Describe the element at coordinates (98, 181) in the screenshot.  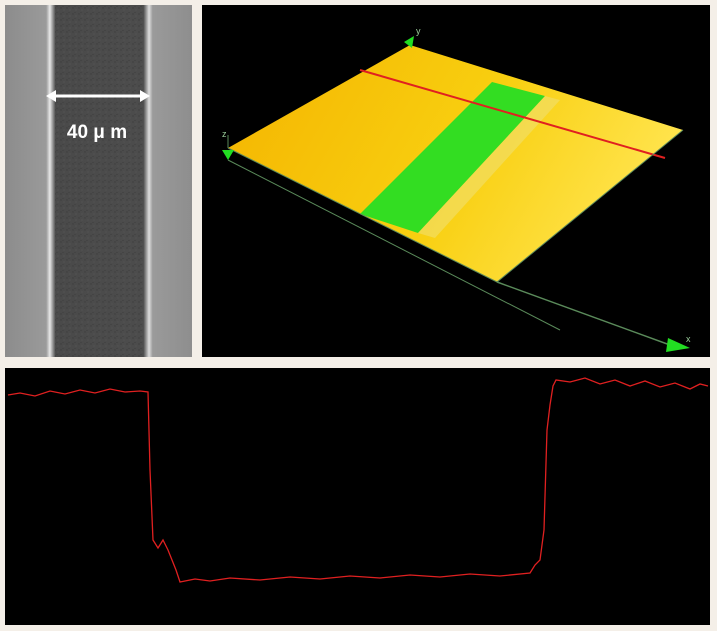
I see `micrograph: 40 μ m` at that location.